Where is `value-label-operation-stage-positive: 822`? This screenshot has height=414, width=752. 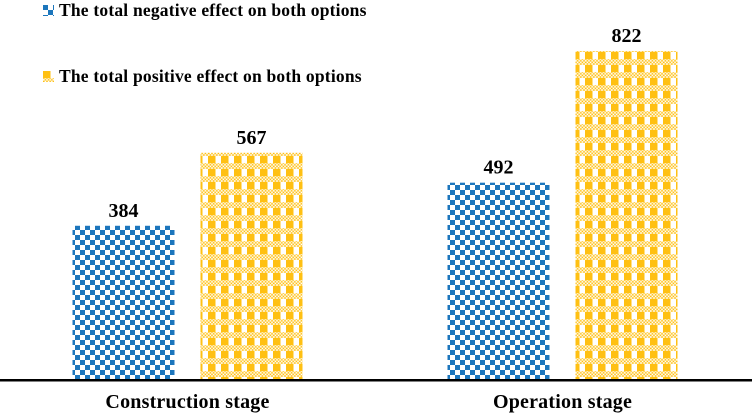 value-label-operation-stage-positive: 822 is located at coordinates (627, 36).